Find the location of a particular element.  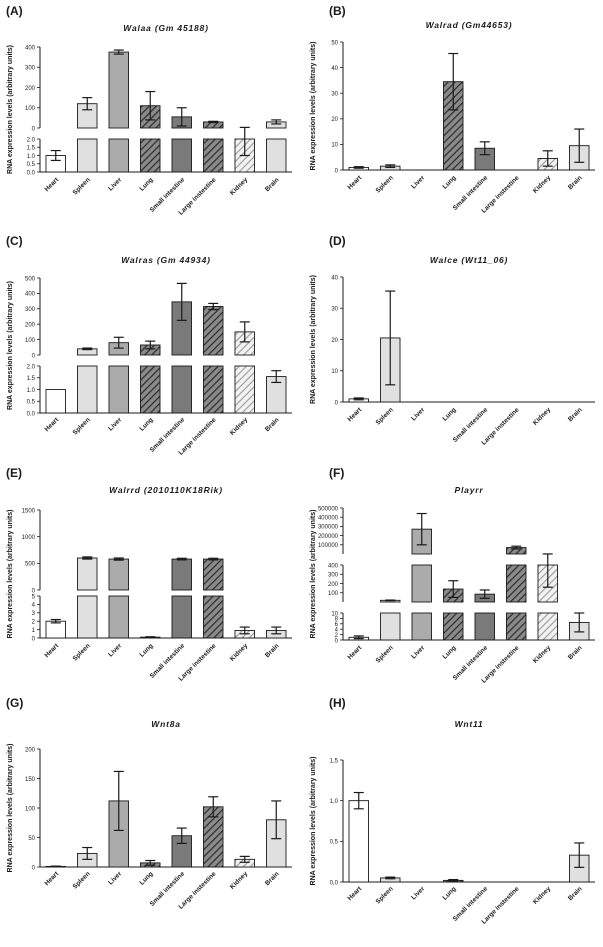

panel-label: (C) is located at coordinates (14, 241).